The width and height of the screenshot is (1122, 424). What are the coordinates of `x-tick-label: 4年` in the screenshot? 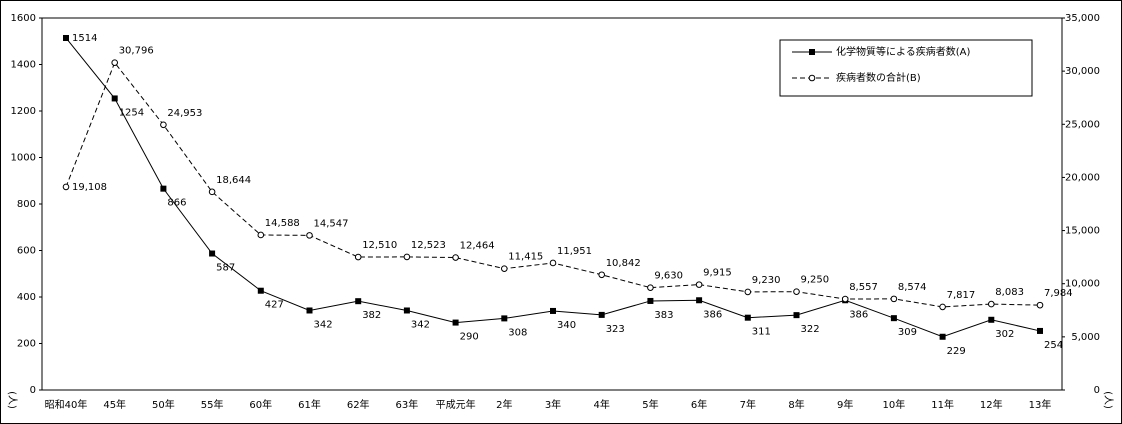 It's located at (602, 404).